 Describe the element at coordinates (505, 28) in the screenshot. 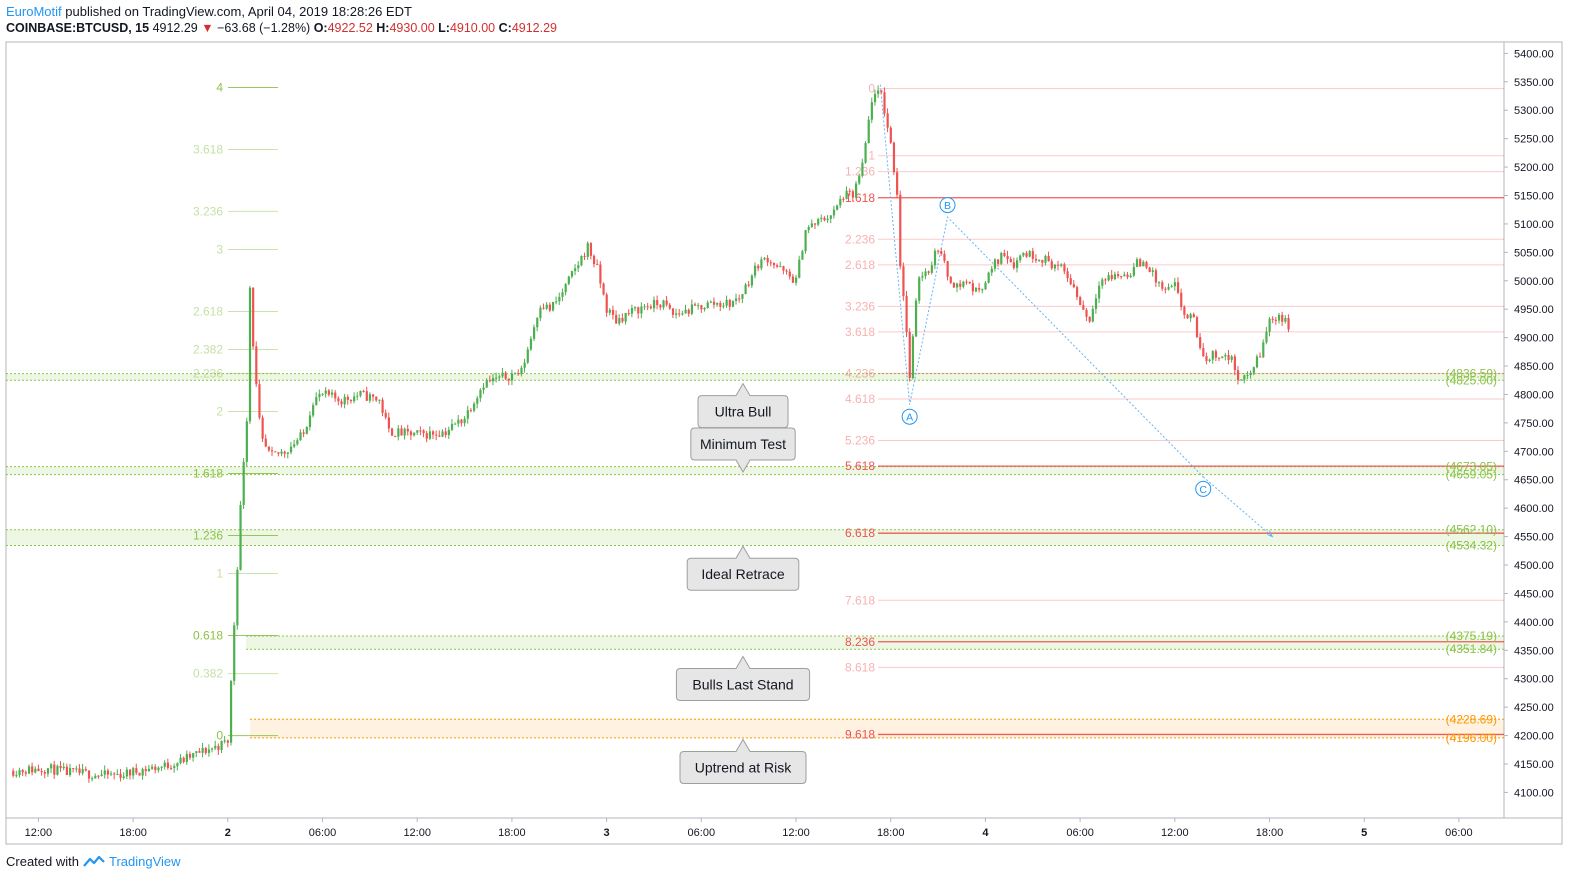

I see `close-label: C:` at that location.